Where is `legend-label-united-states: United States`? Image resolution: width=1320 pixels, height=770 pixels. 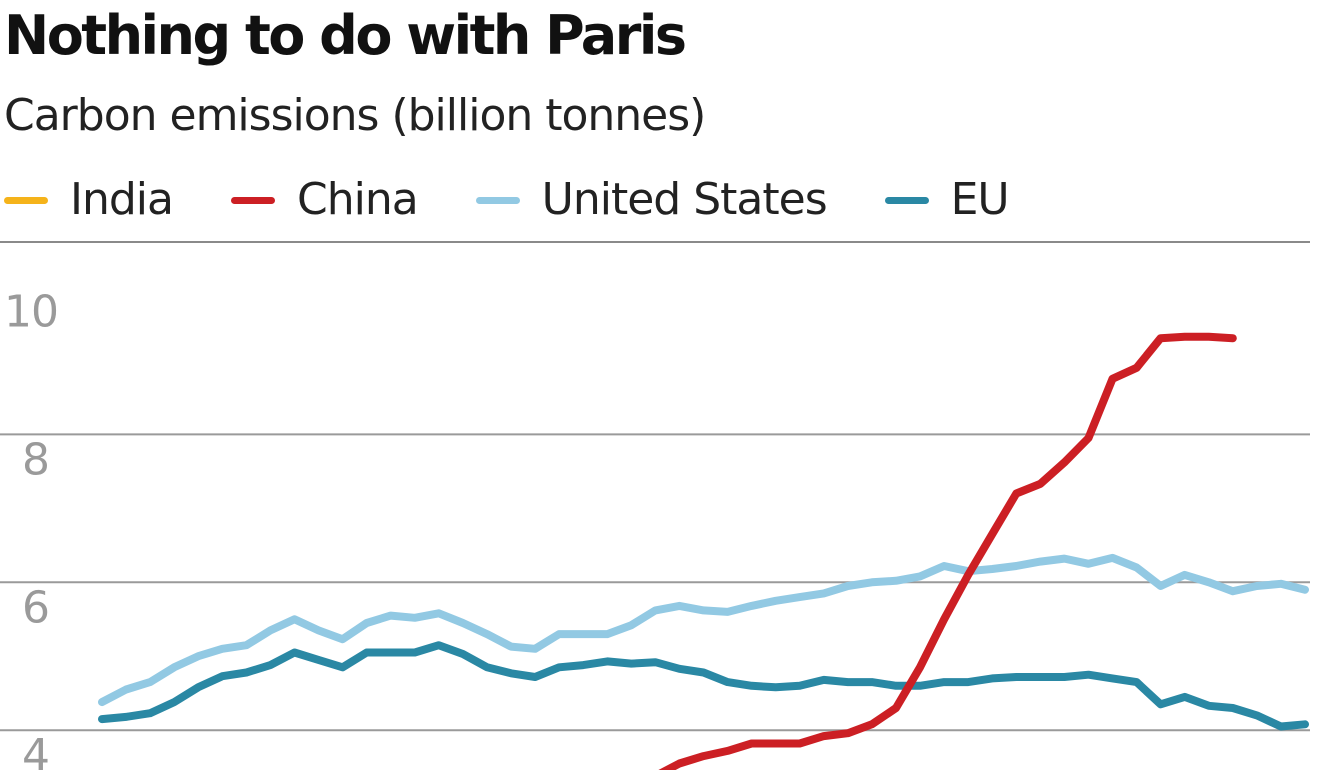
legend-label-united-states: United States is located at coordinates (684, 199).